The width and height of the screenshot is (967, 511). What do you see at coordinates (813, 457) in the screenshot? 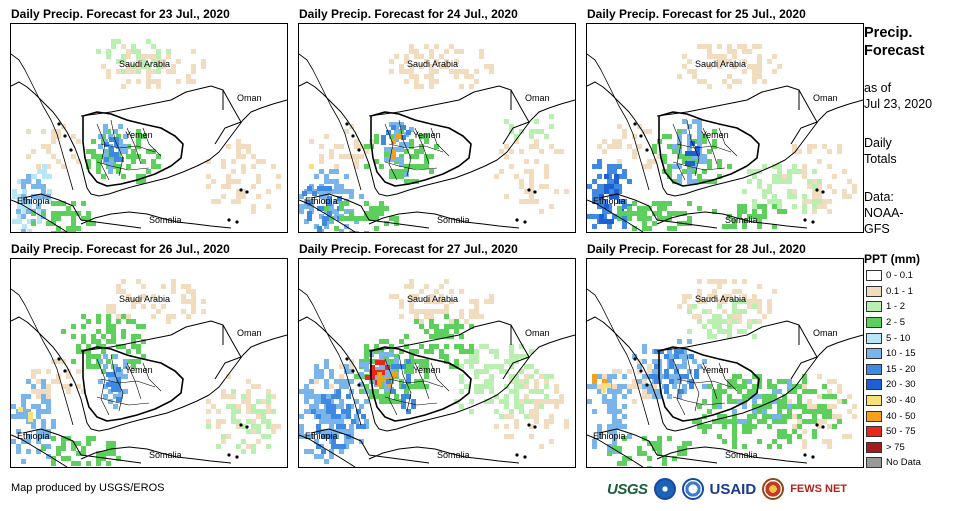
I see `island` at bounding box center [813, 457].